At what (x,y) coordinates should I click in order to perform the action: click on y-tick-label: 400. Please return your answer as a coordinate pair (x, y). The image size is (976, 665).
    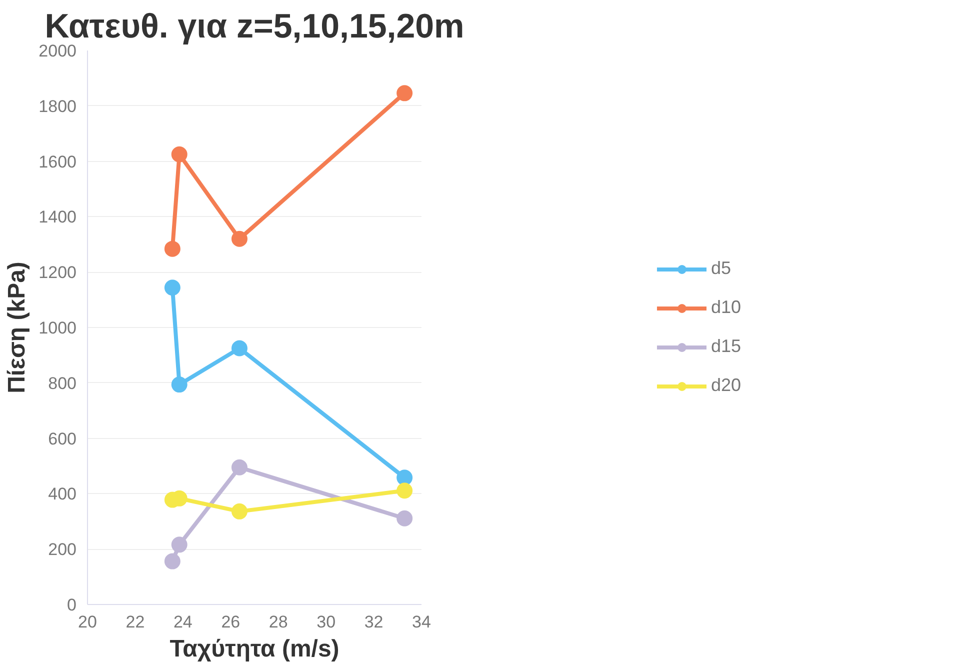
    Looking at the image, I should click on (62, 494).